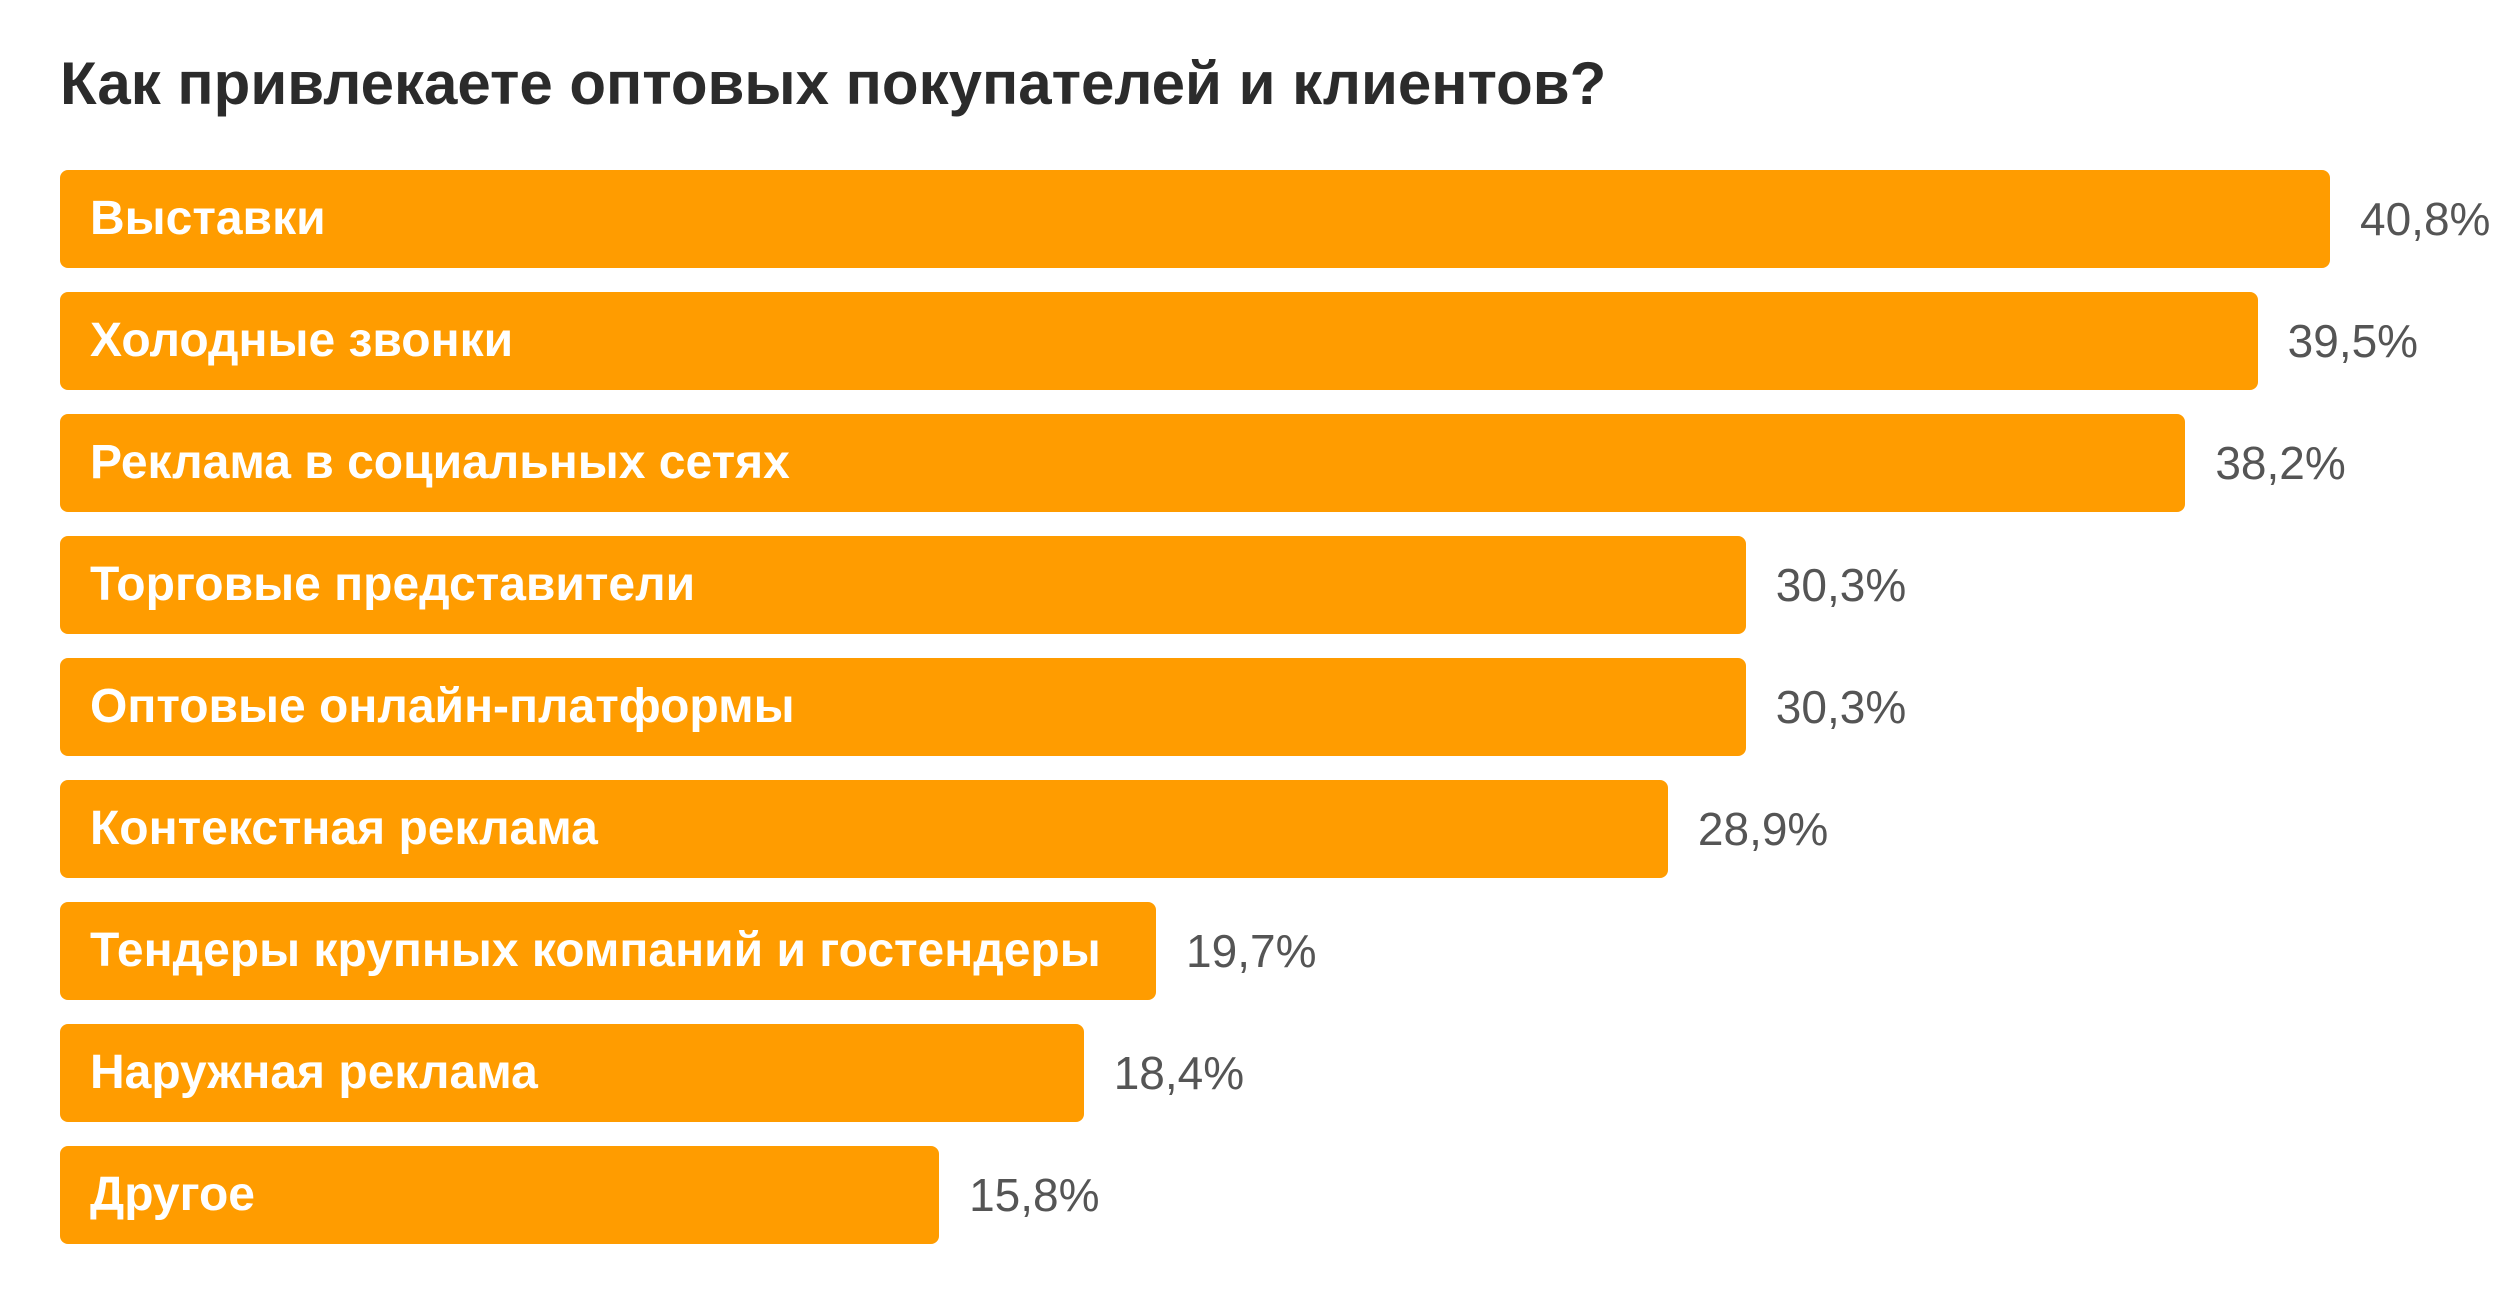  Describe the element at coordinates (500, 1195) in the screenshot. I see `bar: Другое` at that location.